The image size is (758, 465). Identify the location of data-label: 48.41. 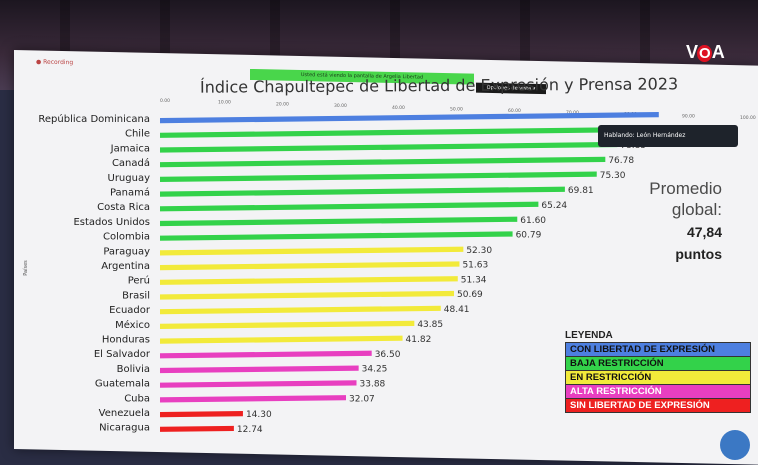
(457, 310).